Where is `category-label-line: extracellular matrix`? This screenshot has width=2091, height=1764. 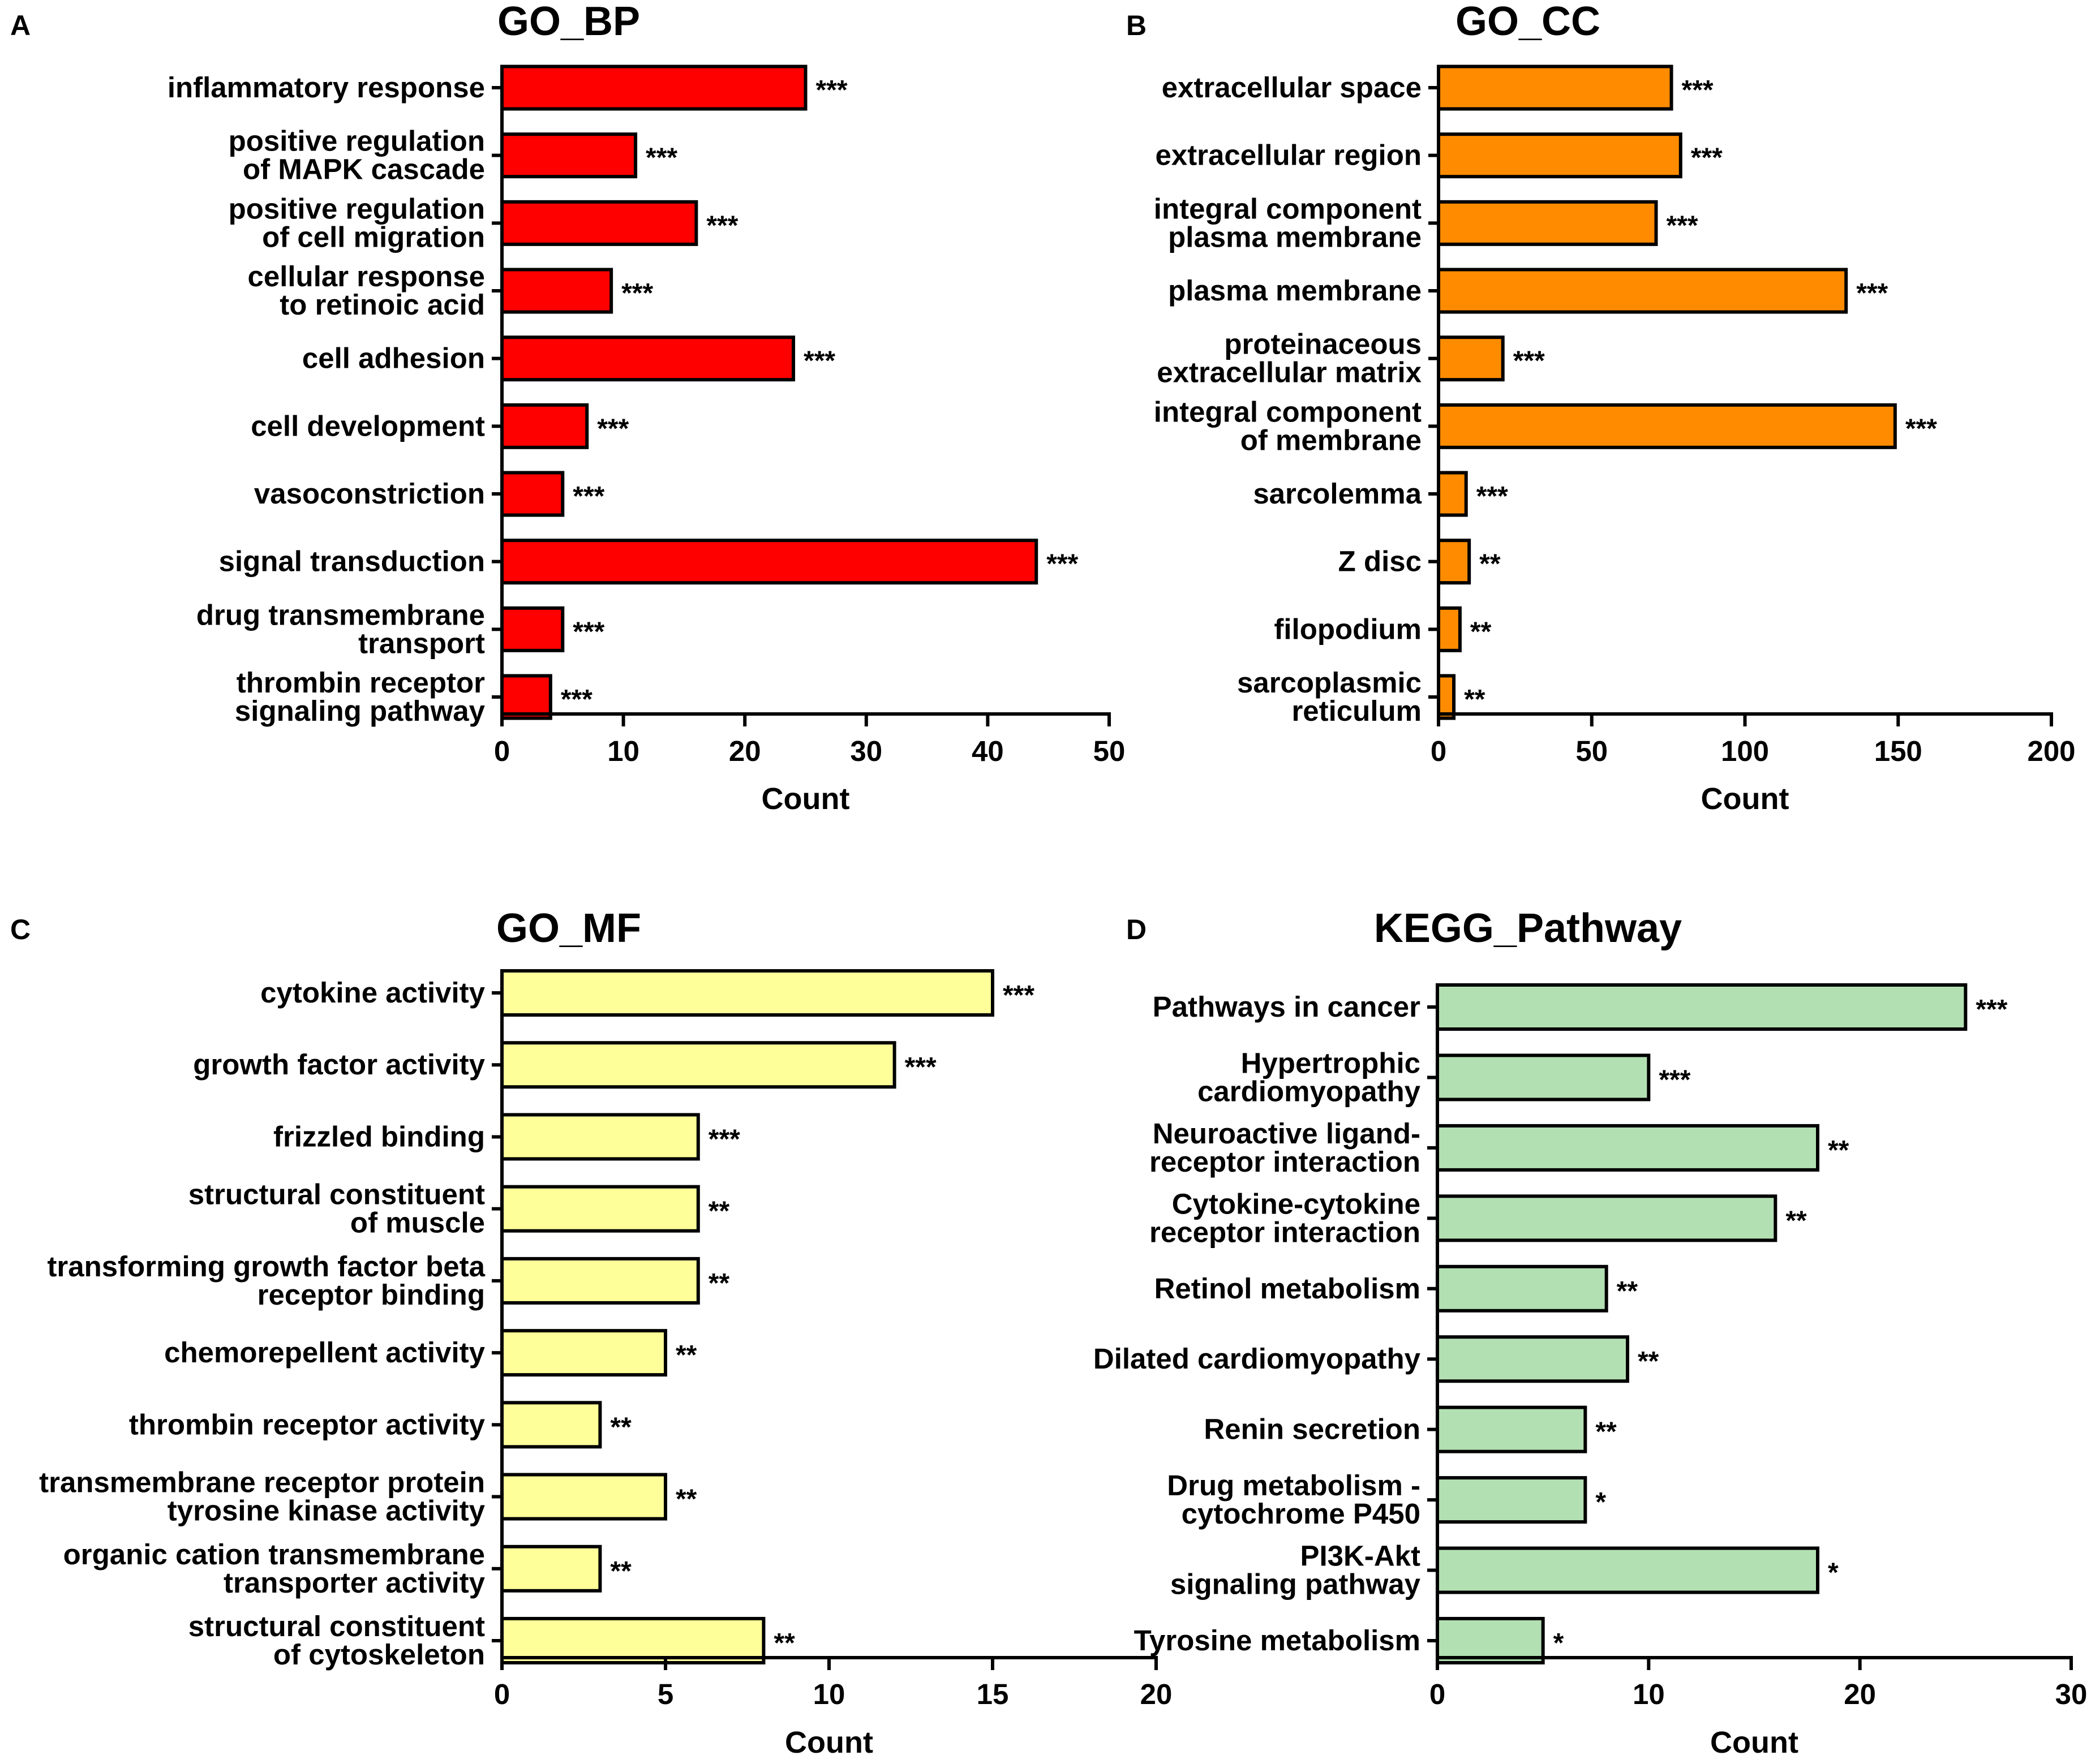 category-label-line: extracellular matrix is located at coordinates (1289, 372).